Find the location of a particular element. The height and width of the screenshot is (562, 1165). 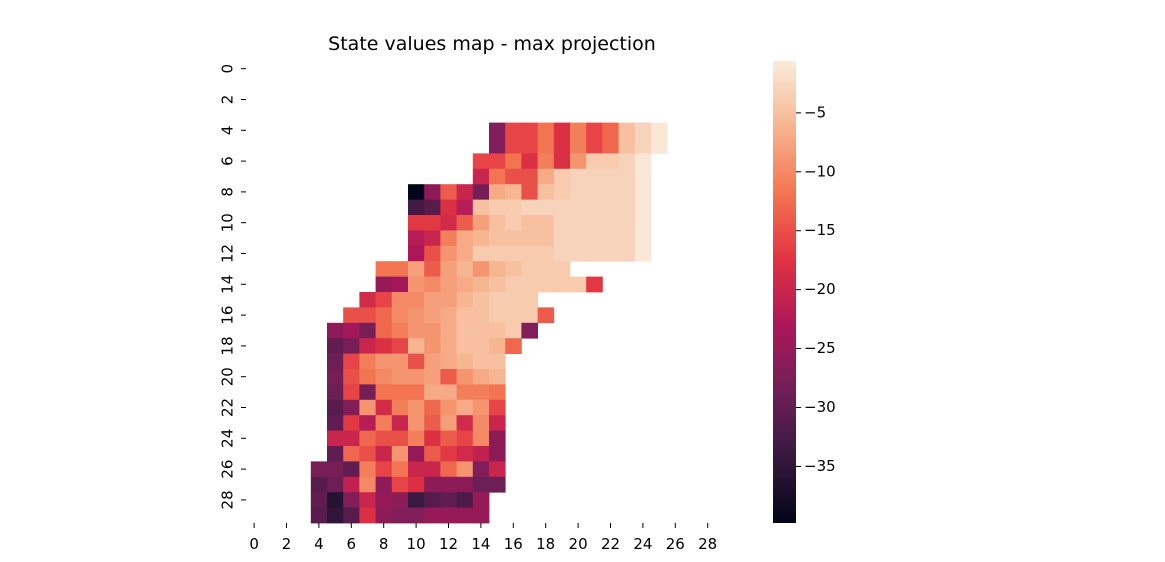

y-tick-label: 8 is located at coordinates (228, 192).